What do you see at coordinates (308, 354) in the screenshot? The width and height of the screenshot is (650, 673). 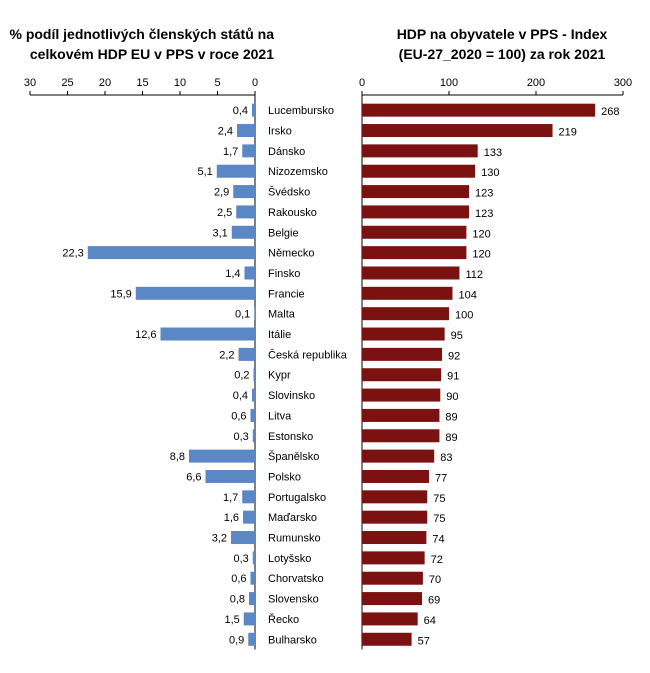 I see `category-label: Česká republika` at bounding box center [308, 354].